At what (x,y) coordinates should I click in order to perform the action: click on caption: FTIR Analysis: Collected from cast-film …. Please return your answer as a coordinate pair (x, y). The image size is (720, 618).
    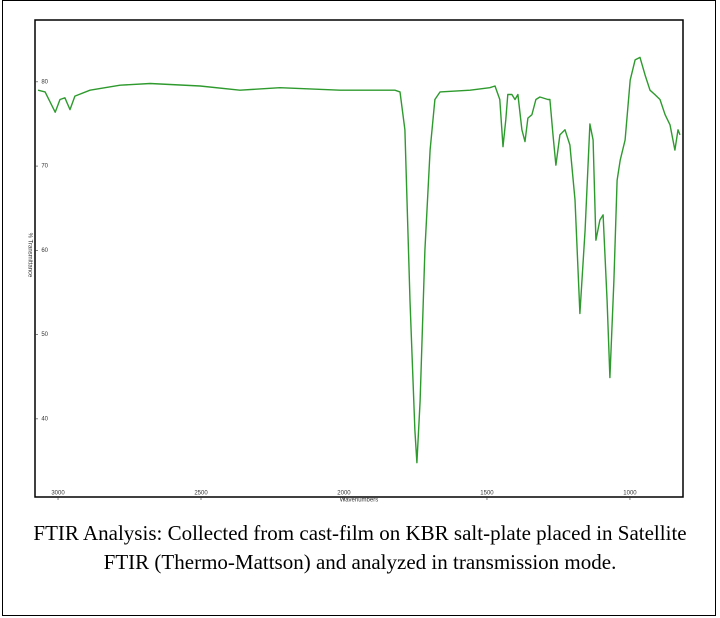
    Looking at the image, I should click on (360, 547).